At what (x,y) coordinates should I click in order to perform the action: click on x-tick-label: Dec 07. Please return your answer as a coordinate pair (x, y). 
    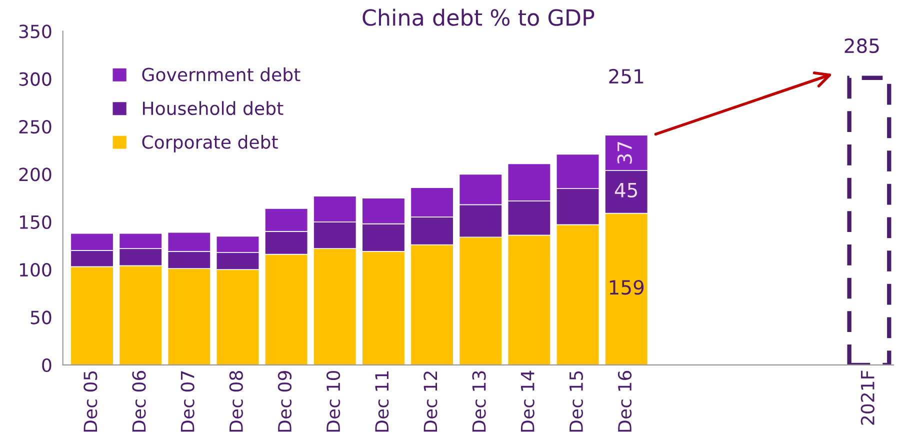
    Looking at the image, I should click on (187, 401).